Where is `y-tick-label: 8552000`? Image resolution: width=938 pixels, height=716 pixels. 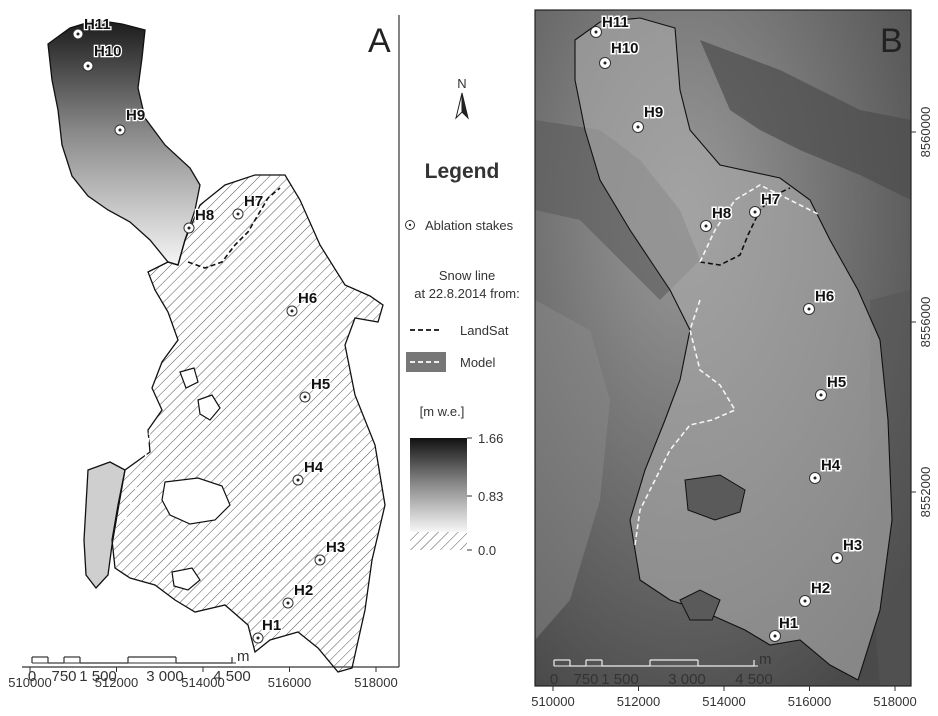 y-tick-label: 8552000 is located at coordinates (925, 492).